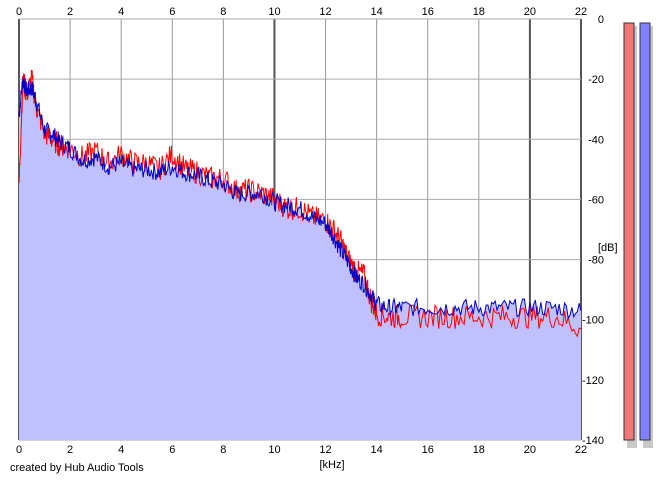 The width and height of the screenshot is (664, 481). I want to click on x-tick-label-bottom: 14, so click(377, 450).